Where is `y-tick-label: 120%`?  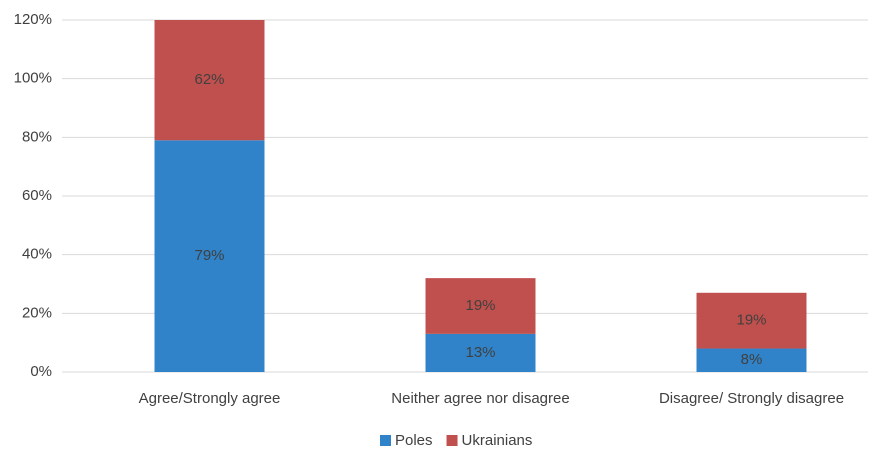
y-tick-label: 120% is located at coordinates (33, 19).